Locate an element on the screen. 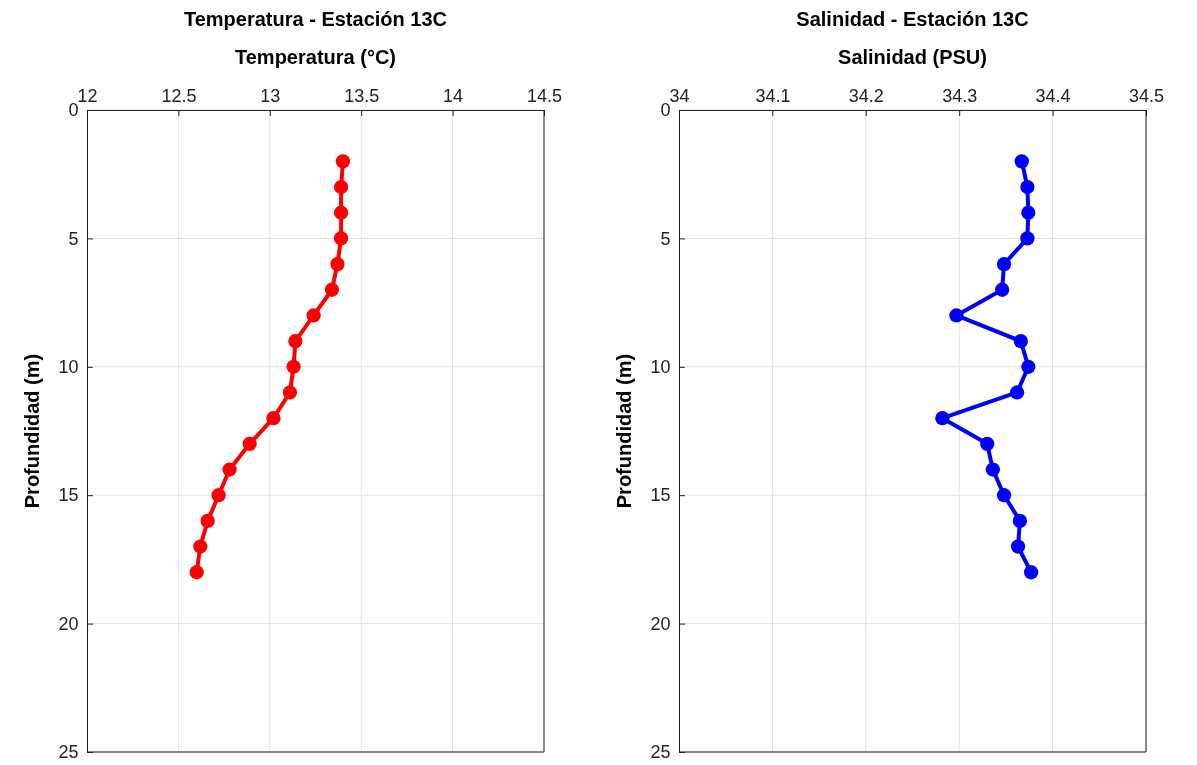 Image resolution: width=1197 pixels, height=765 pixels. x-tick-label: 14.5 is located at coordinates (544, 95).